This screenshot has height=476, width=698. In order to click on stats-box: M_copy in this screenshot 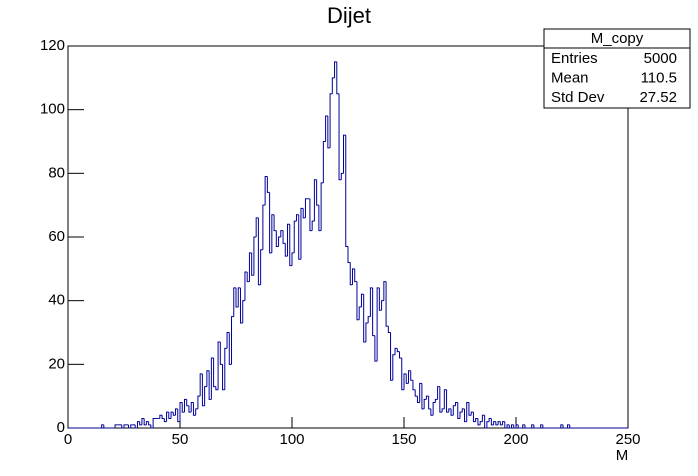, I will do `click(617, 68)`.